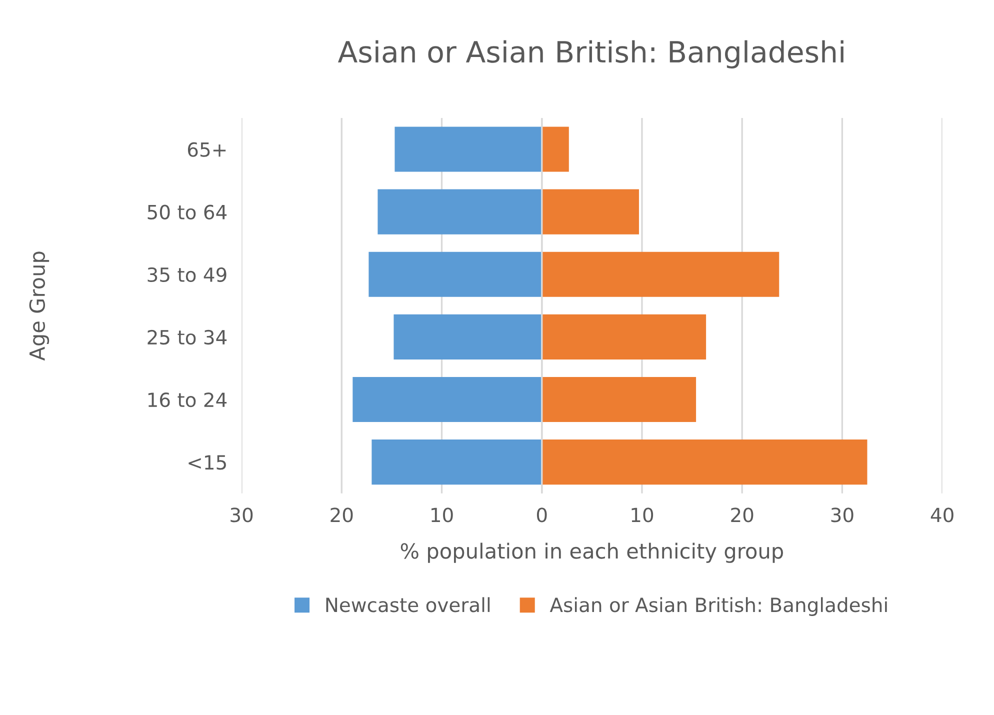 The image size is (994, 715). What do you see at coordinates (591, 552) in the screenshot?
I see `x-axis-title: % population in each ethnicity group` at bounding box center [591, 552].